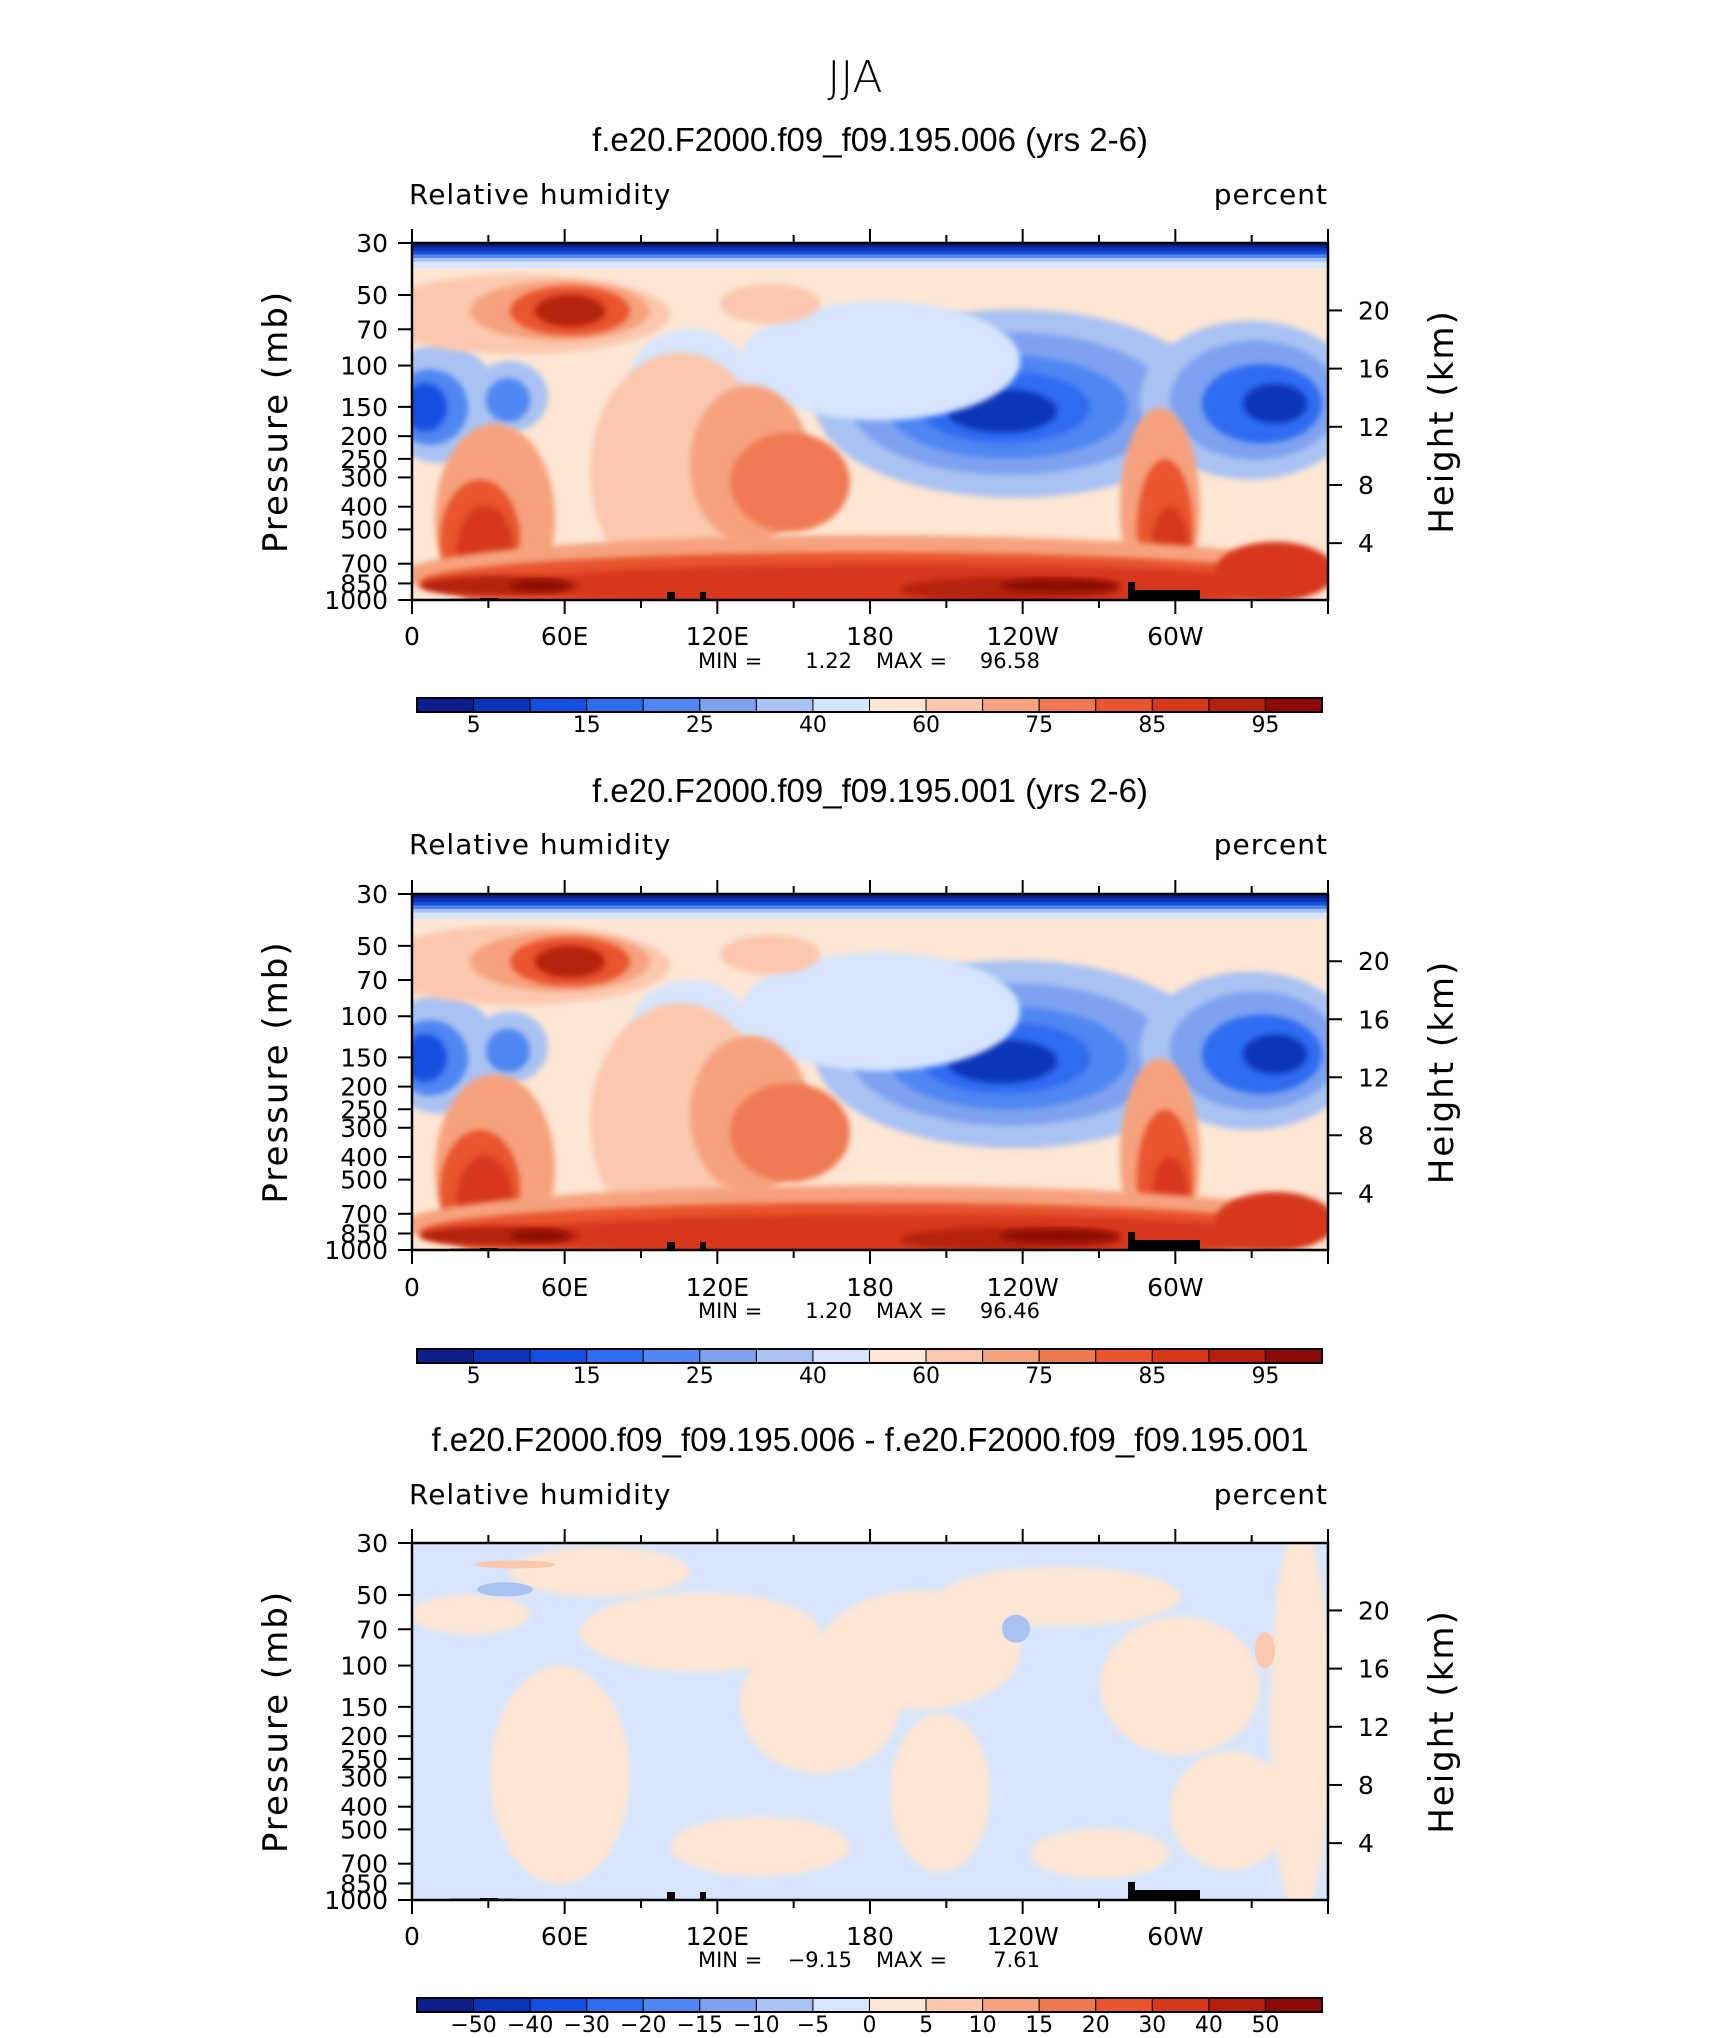 This screenshot has height=2038, width=1710. What do you see at coordinates (828, 1311) in the screenshot?
I see `min-value: 1.20` at bounding box center [828, 1311].